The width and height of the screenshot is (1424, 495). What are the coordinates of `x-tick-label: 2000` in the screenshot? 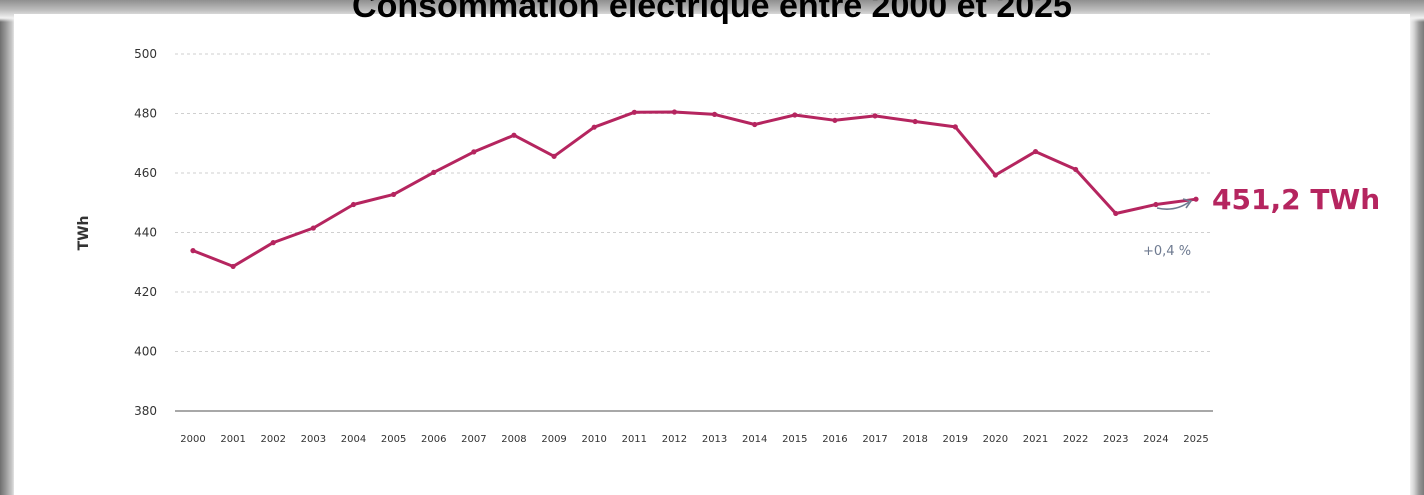 It's located at (192, 439).